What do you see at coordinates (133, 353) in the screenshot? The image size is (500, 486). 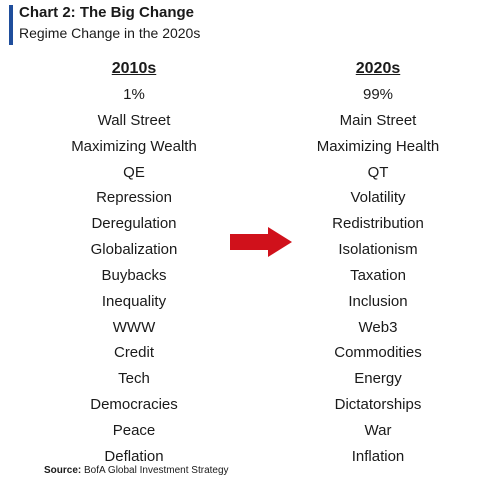 I see `left-column-item: Credit` at bounding box center [133, 353].